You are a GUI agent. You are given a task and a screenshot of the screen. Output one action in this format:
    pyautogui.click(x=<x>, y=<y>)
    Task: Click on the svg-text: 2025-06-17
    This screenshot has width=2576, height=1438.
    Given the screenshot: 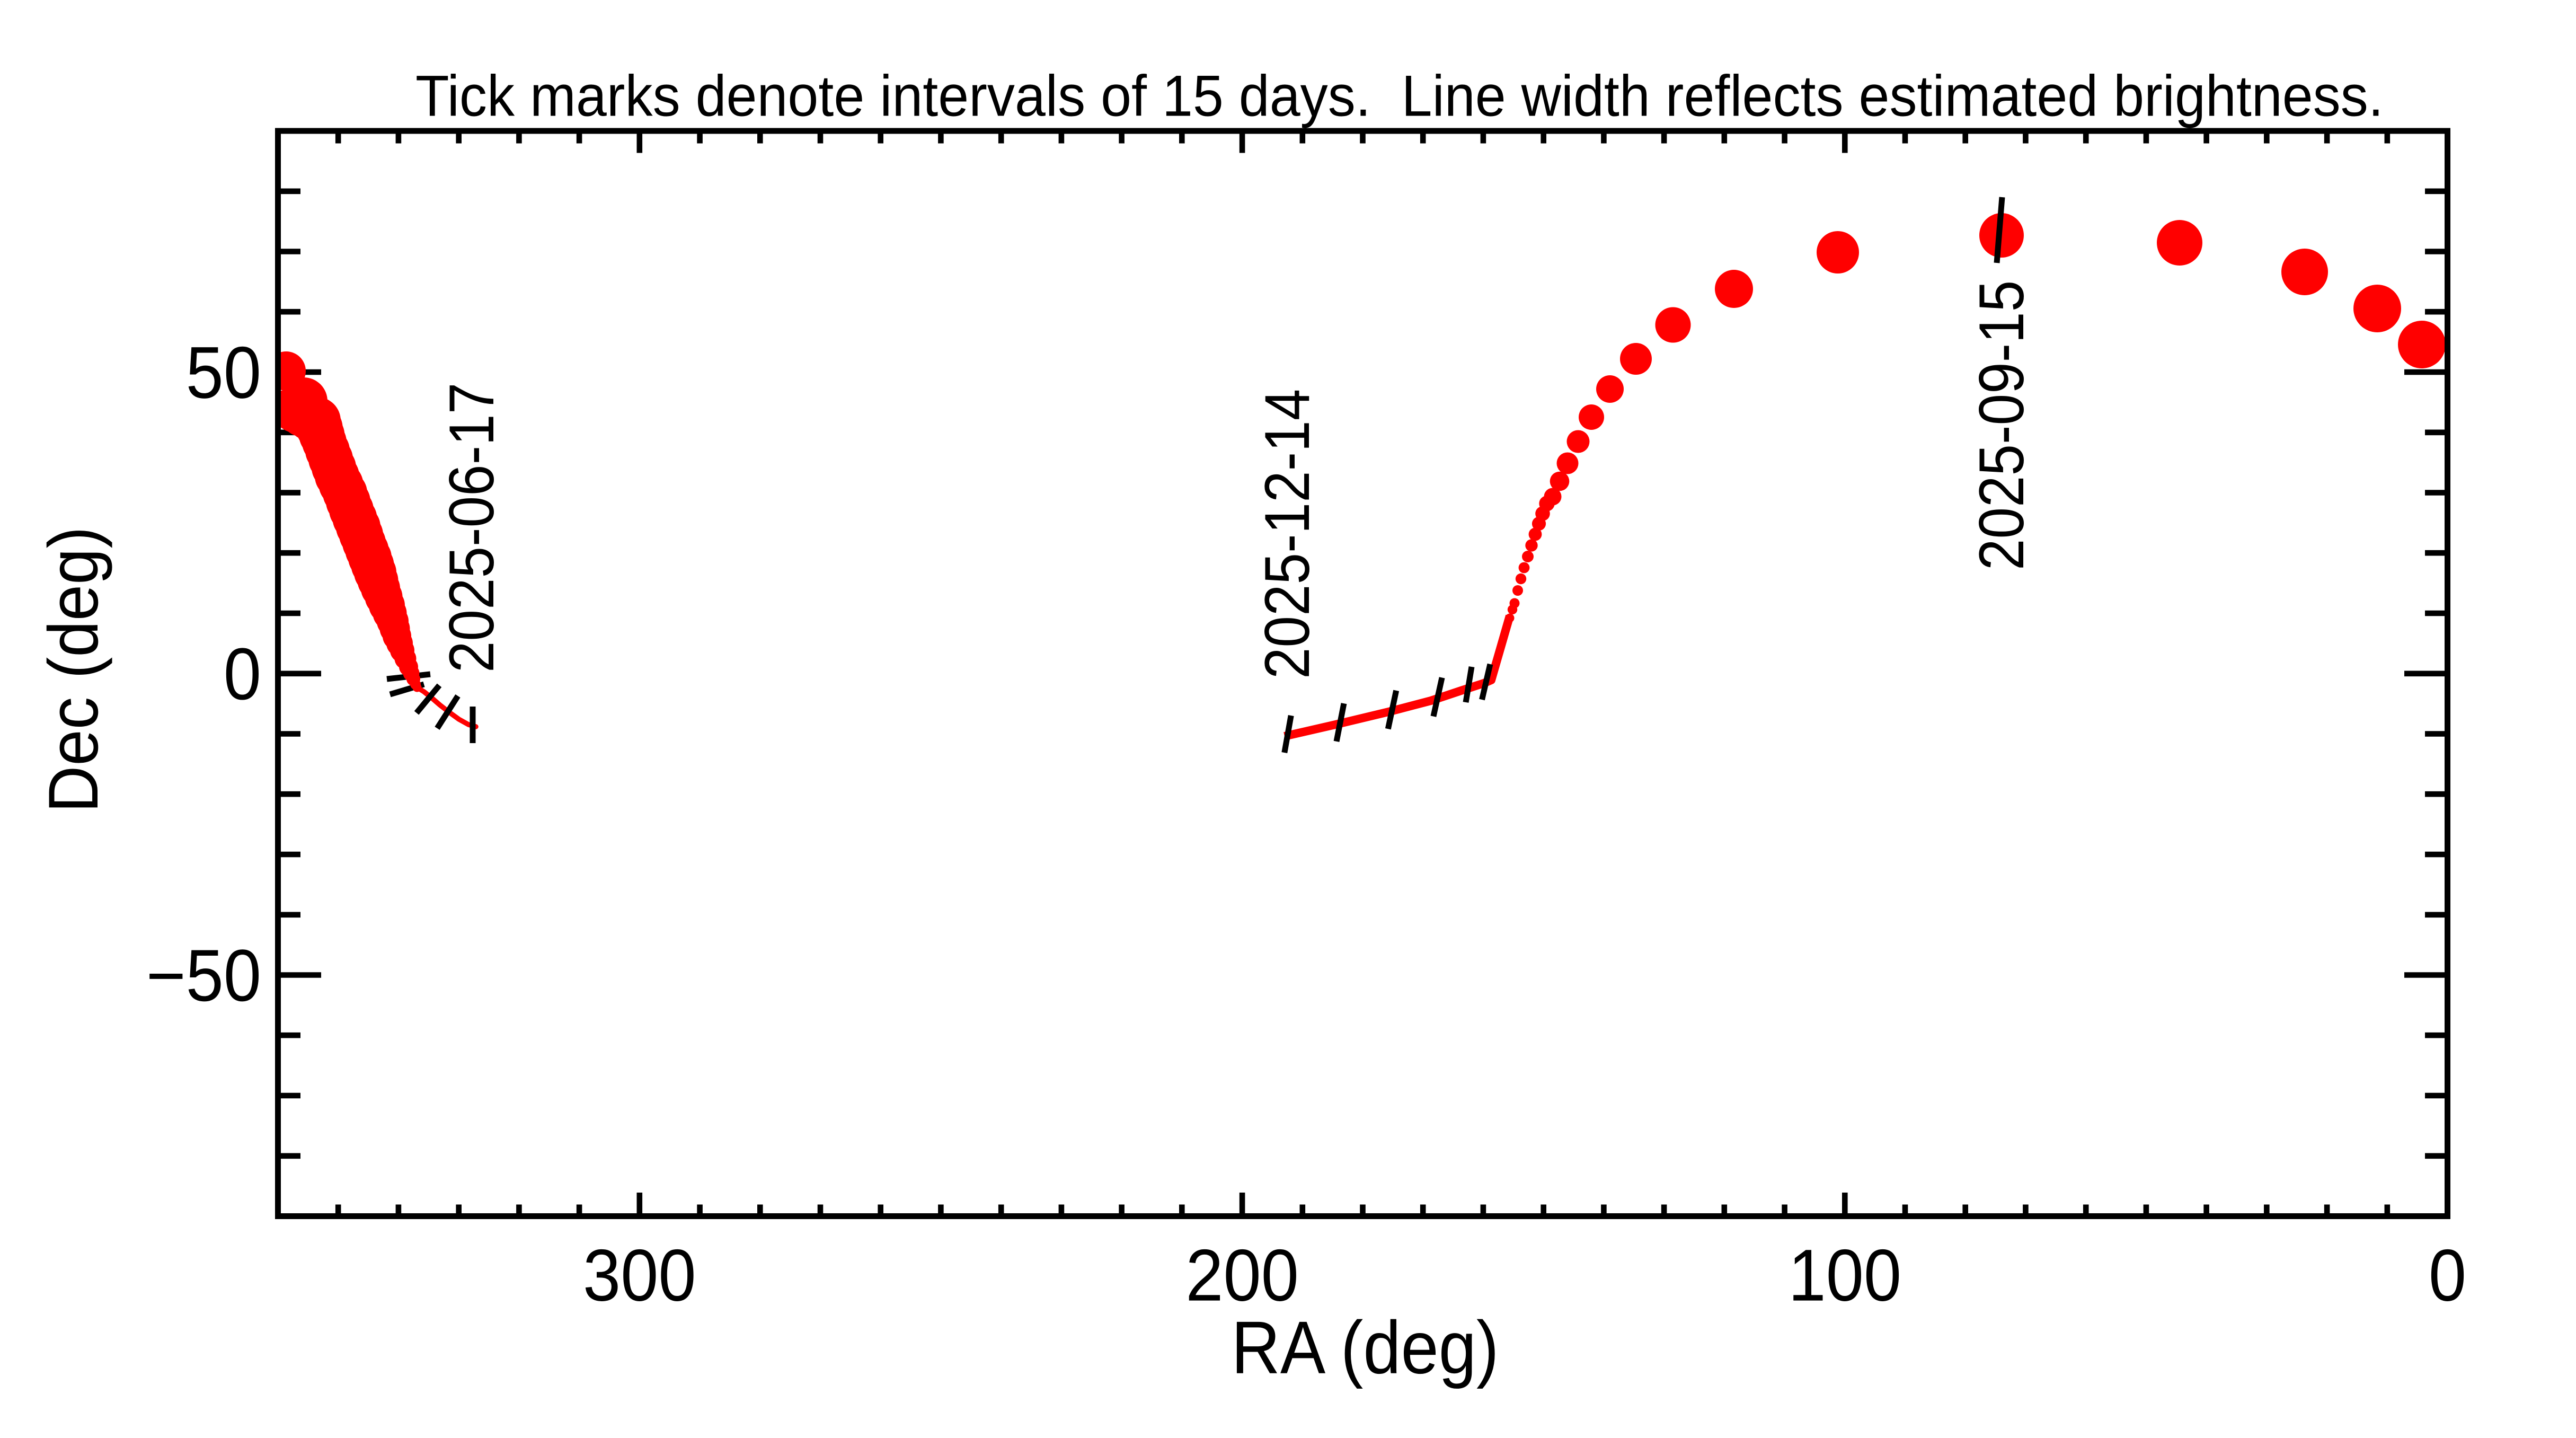 What is the action you would take?
    pyautogui.click(x=471, y=528)
    